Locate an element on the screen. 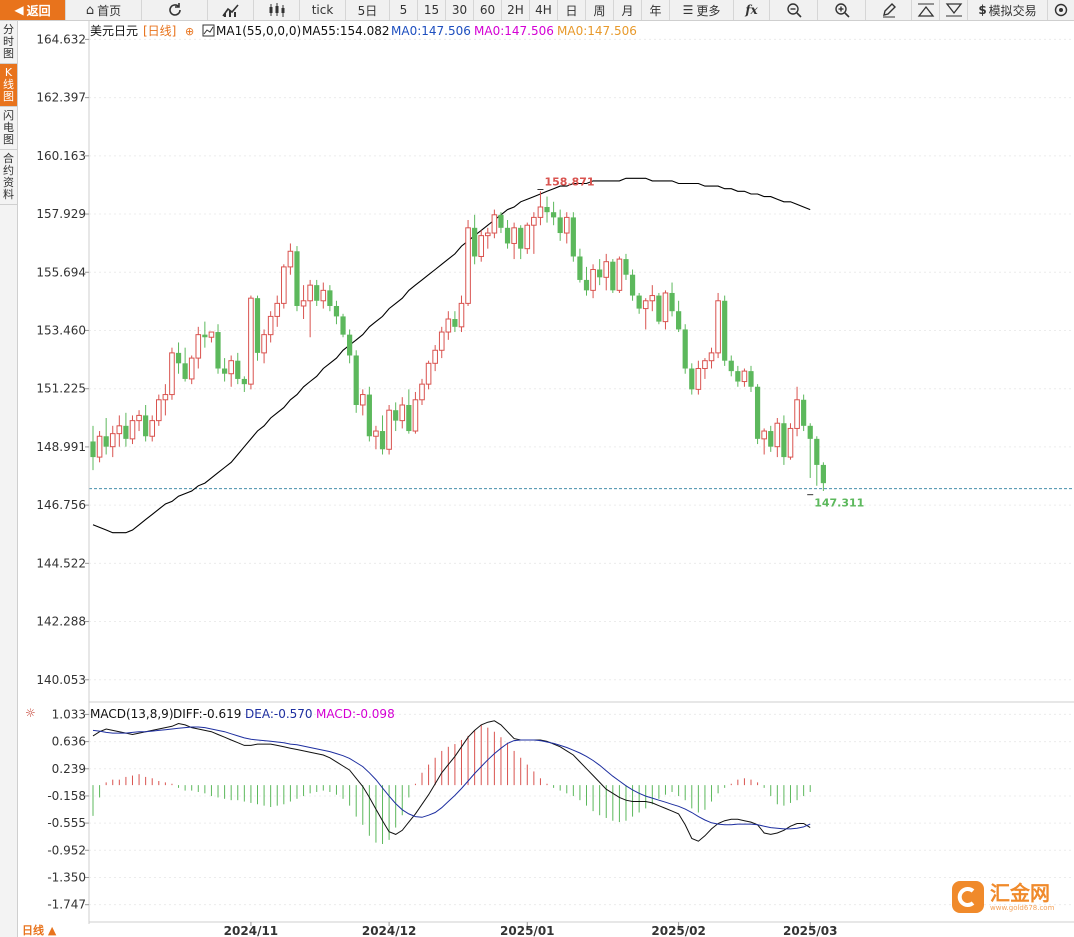 Image resolution: width=1074 pixels, height=937 pixels. zoom-out-button is located at coordinates (794, 10).